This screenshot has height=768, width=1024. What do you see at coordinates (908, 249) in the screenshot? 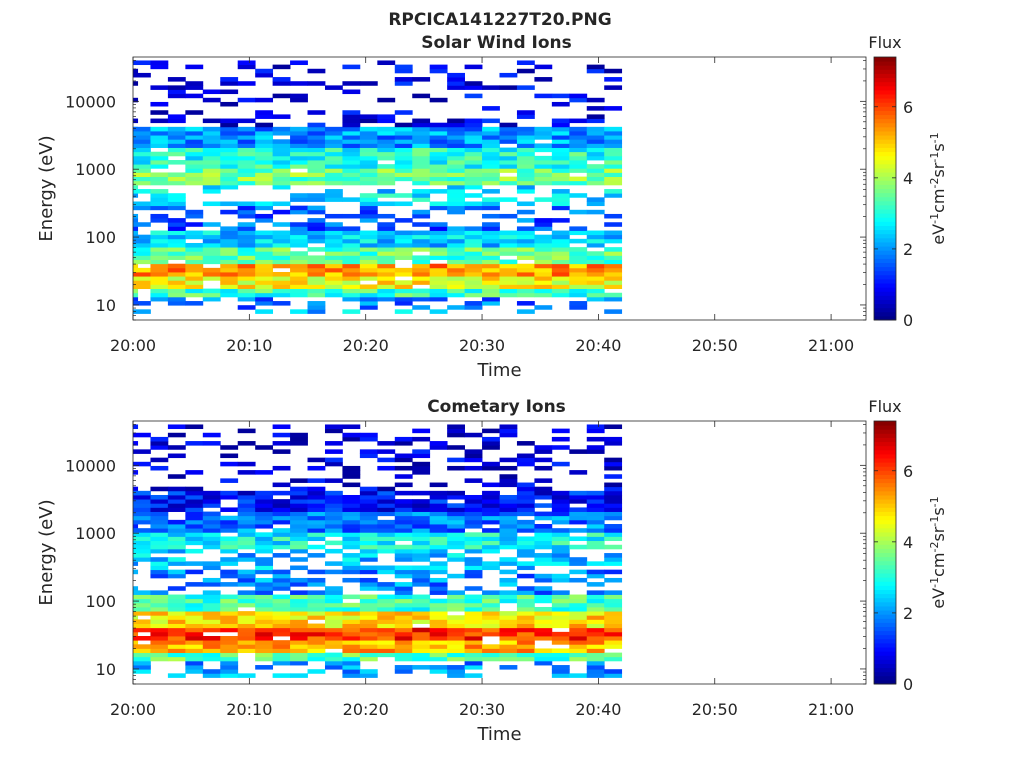
I see `colorbar-tick-label: 2` at bounding box center [908, 249].